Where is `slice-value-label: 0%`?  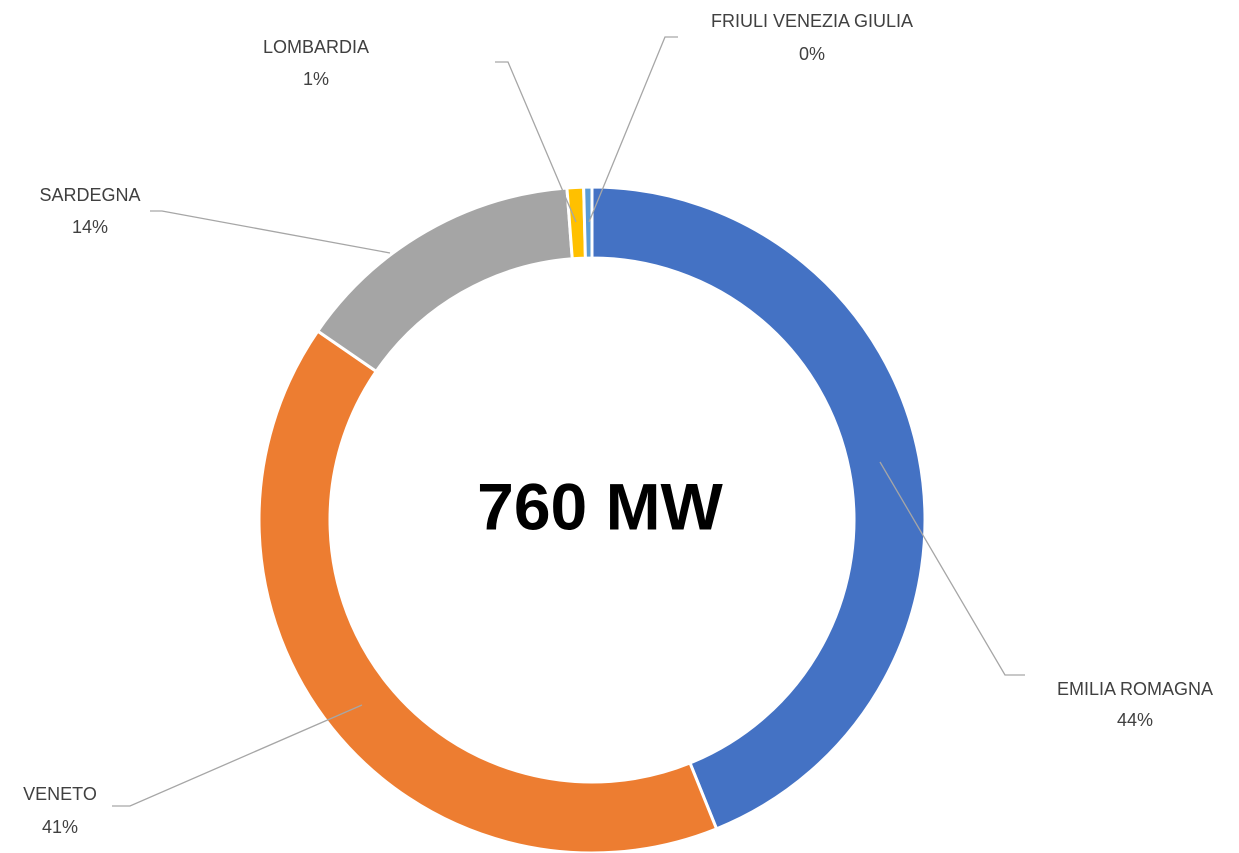 slice-value-label: 0% is located at coordinates (812, 54).